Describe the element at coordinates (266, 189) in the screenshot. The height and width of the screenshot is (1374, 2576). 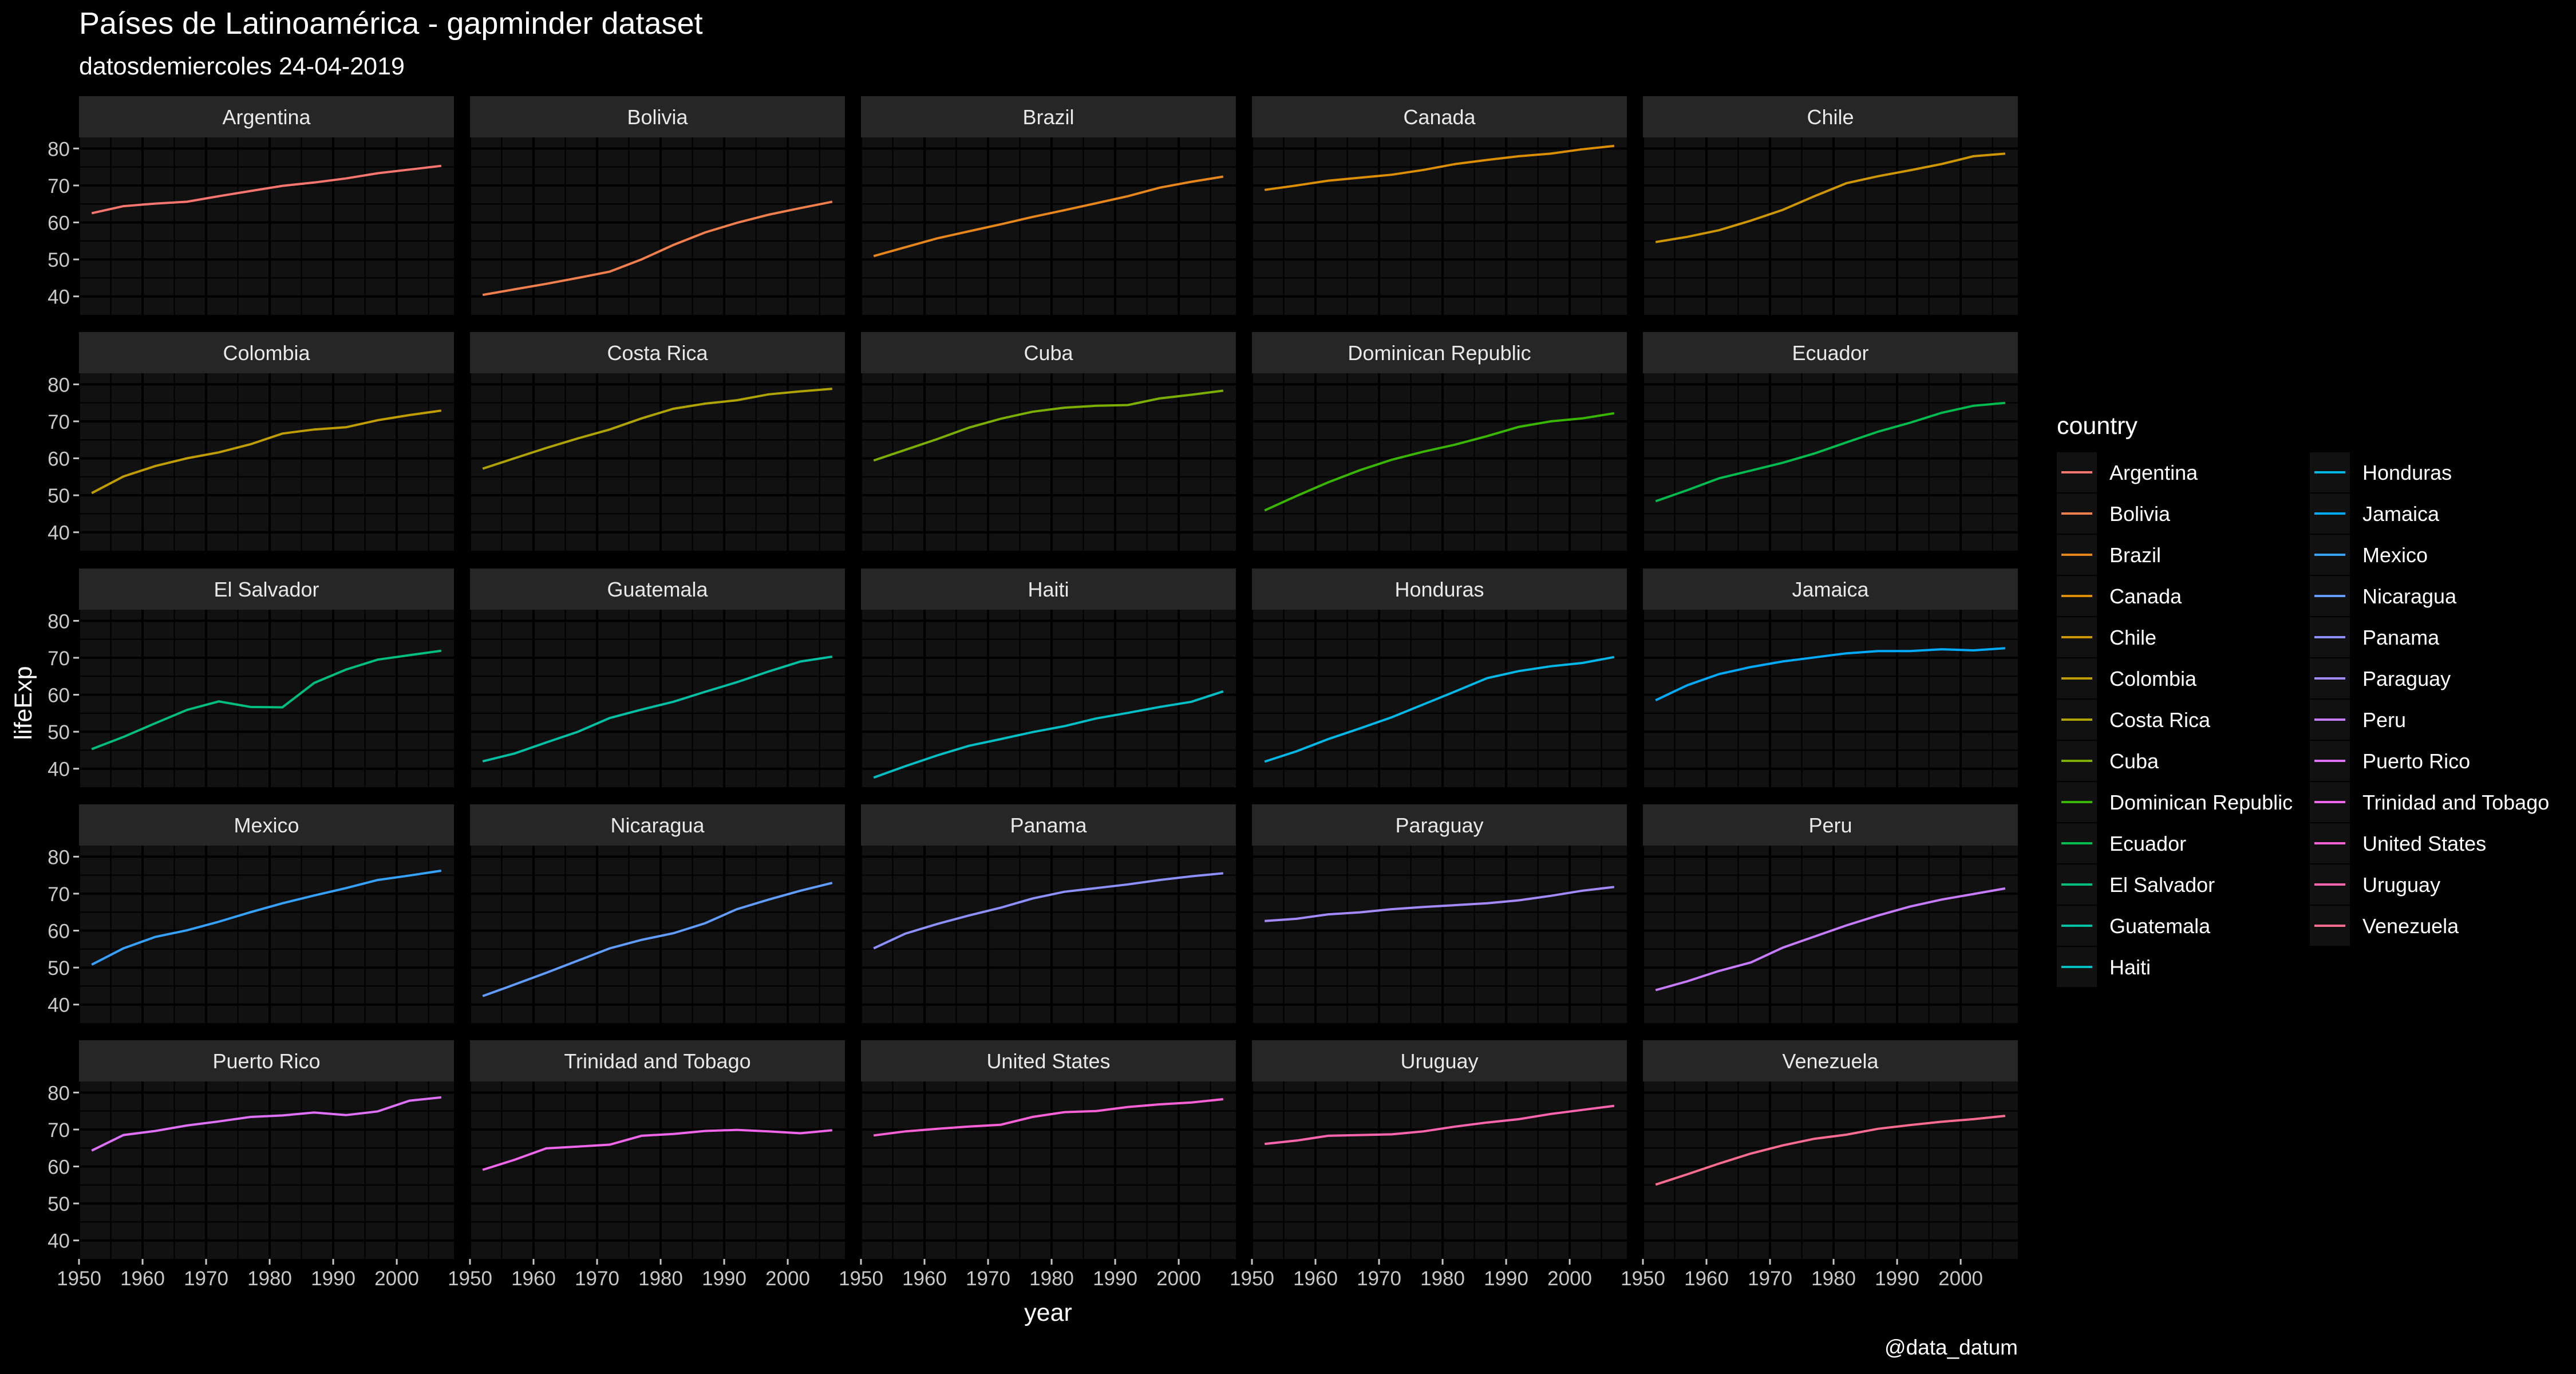
I see `series-line-argentina` at that location.